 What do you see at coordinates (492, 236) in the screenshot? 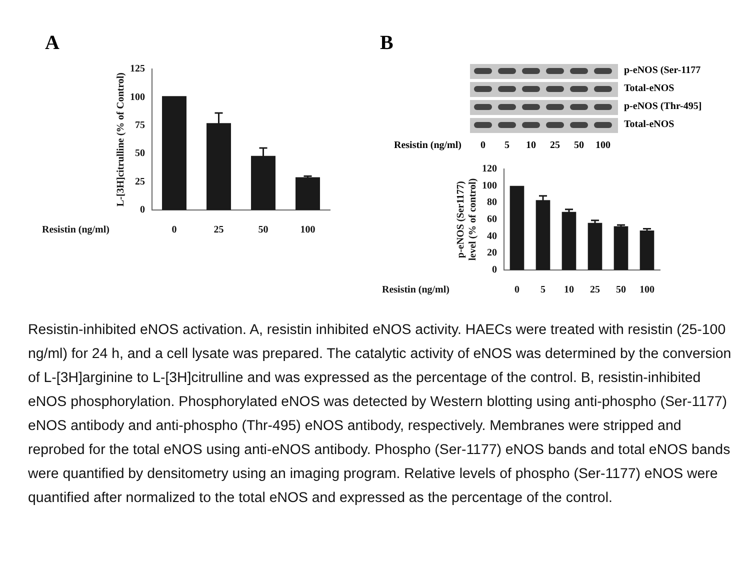
I see `y-tick-label: 40` at bounding box center [492, 236].